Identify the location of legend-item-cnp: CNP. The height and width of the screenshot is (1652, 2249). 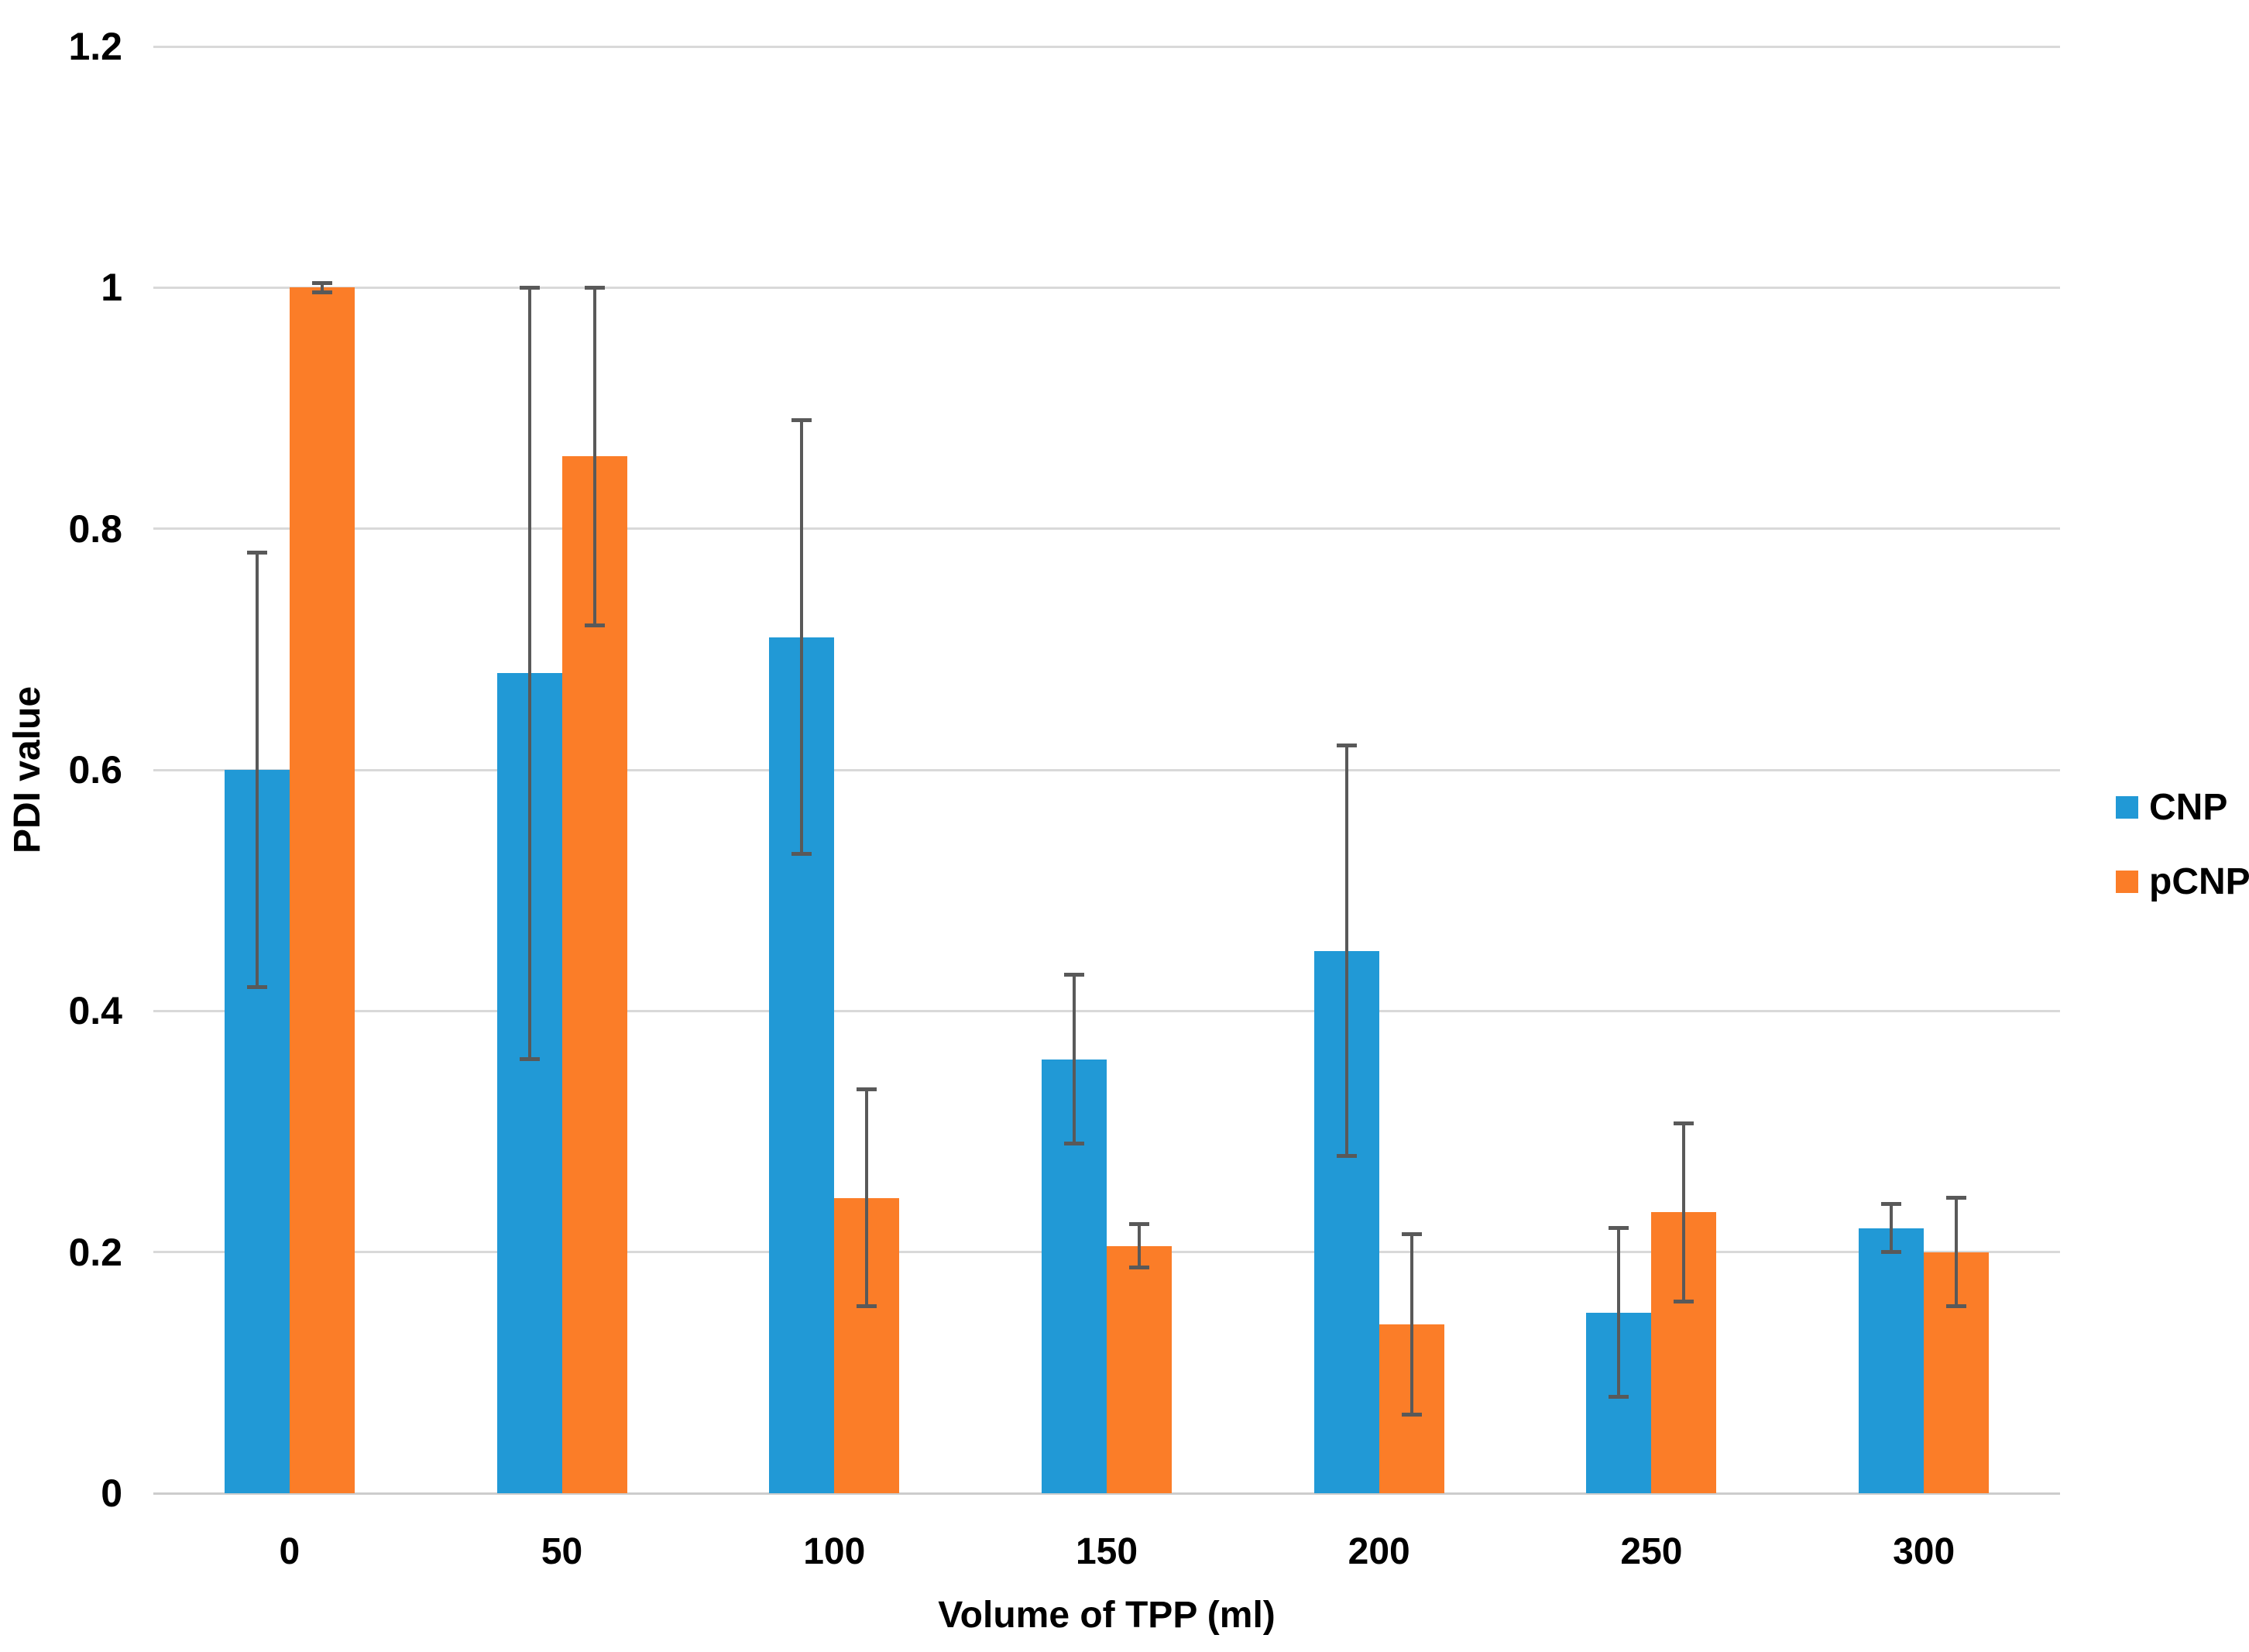
(2182, 807).